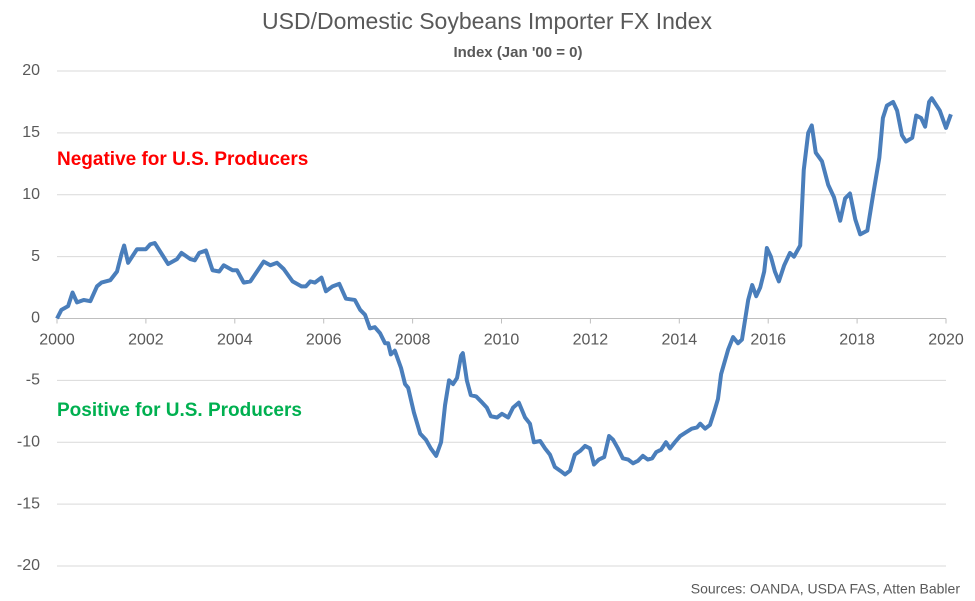 This screenshot has height=601, width=975. What do you see at coordinates (413, 340) in the screenshot?
I see `x-tick-label: 2008` at bounding box center [413, 340].